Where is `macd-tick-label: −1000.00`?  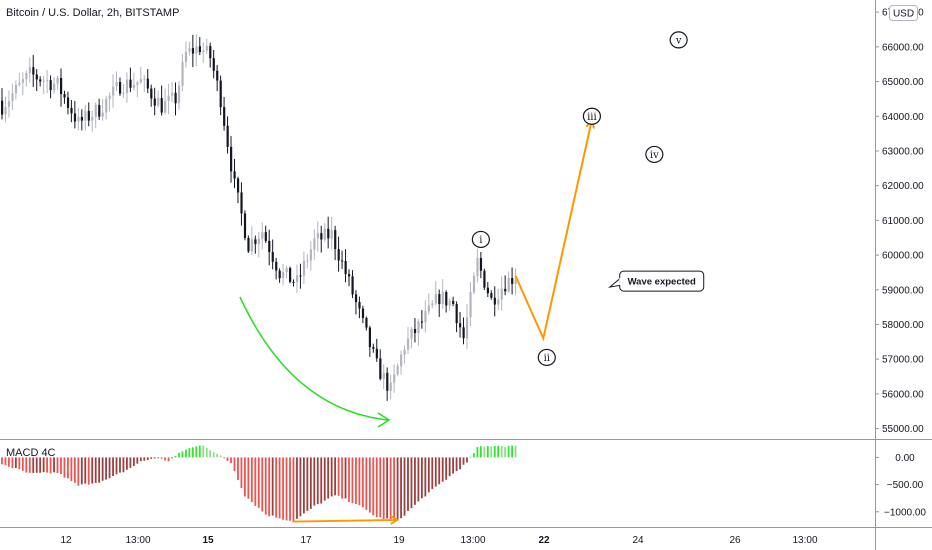 macd-tick-label: −1000.00 is located at coordinates (905, 512).